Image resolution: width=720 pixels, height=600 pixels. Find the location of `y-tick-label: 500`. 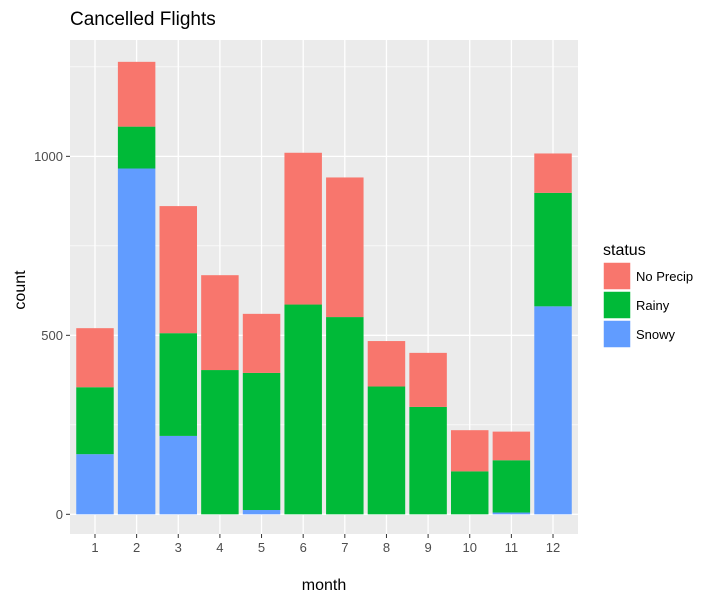

y-tick-label: 500 is located at coordinates (52, 335).